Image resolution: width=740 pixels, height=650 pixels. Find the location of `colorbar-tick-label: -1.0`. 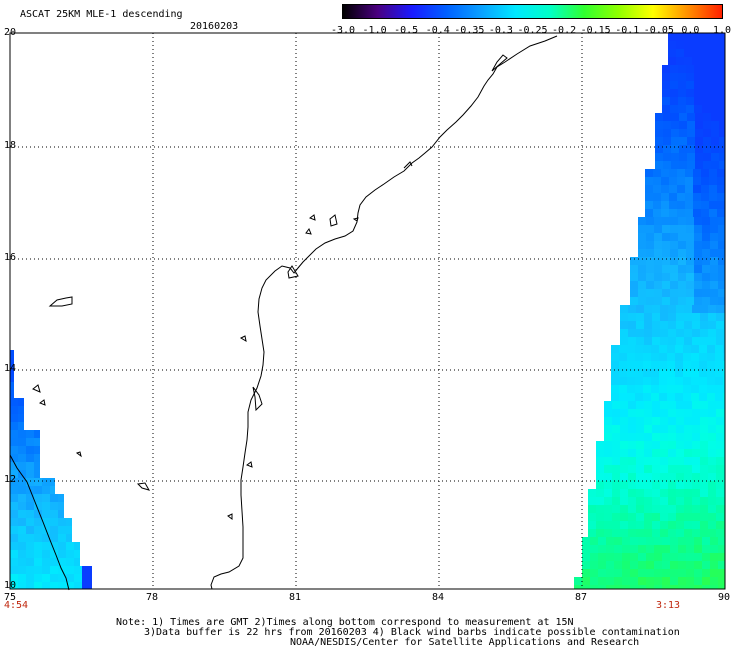

colorbar-tick-label: -1.0 is located at coordinates (374, 30).